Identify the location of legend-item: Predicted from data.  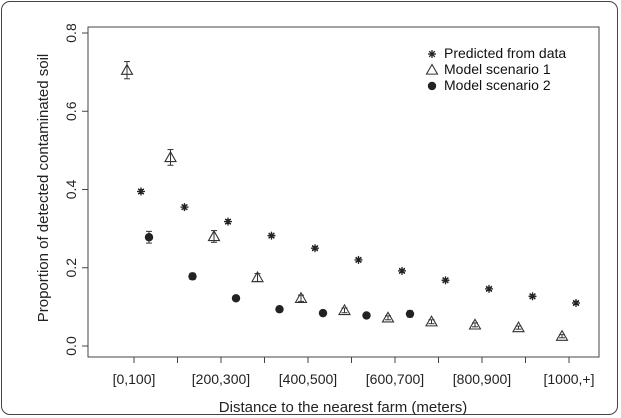
(497, 53).